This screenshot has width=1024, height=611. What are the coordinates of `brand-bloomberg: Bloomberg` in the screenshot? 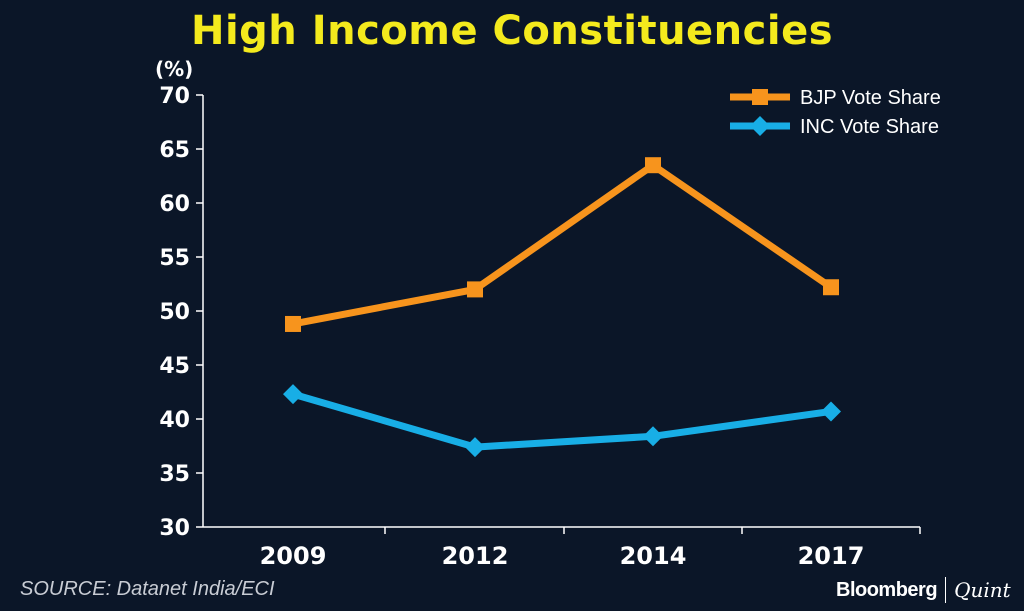 It's located at (887, 589).